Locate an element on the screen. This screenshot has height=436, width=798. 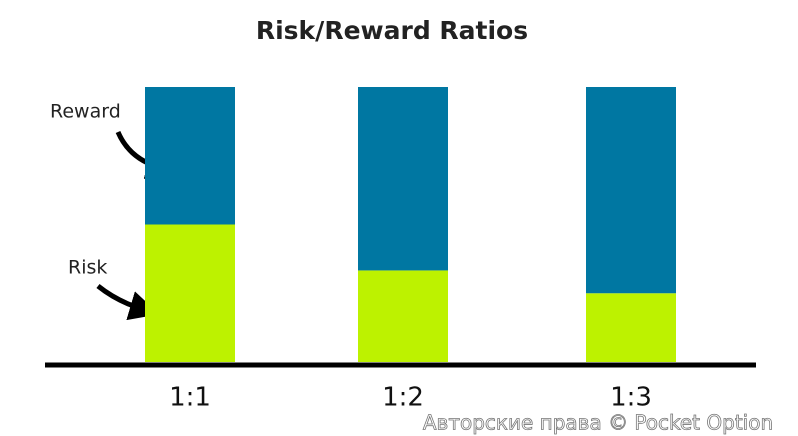
x-tick-label: 1:2 is located at coordinates (403, 398).